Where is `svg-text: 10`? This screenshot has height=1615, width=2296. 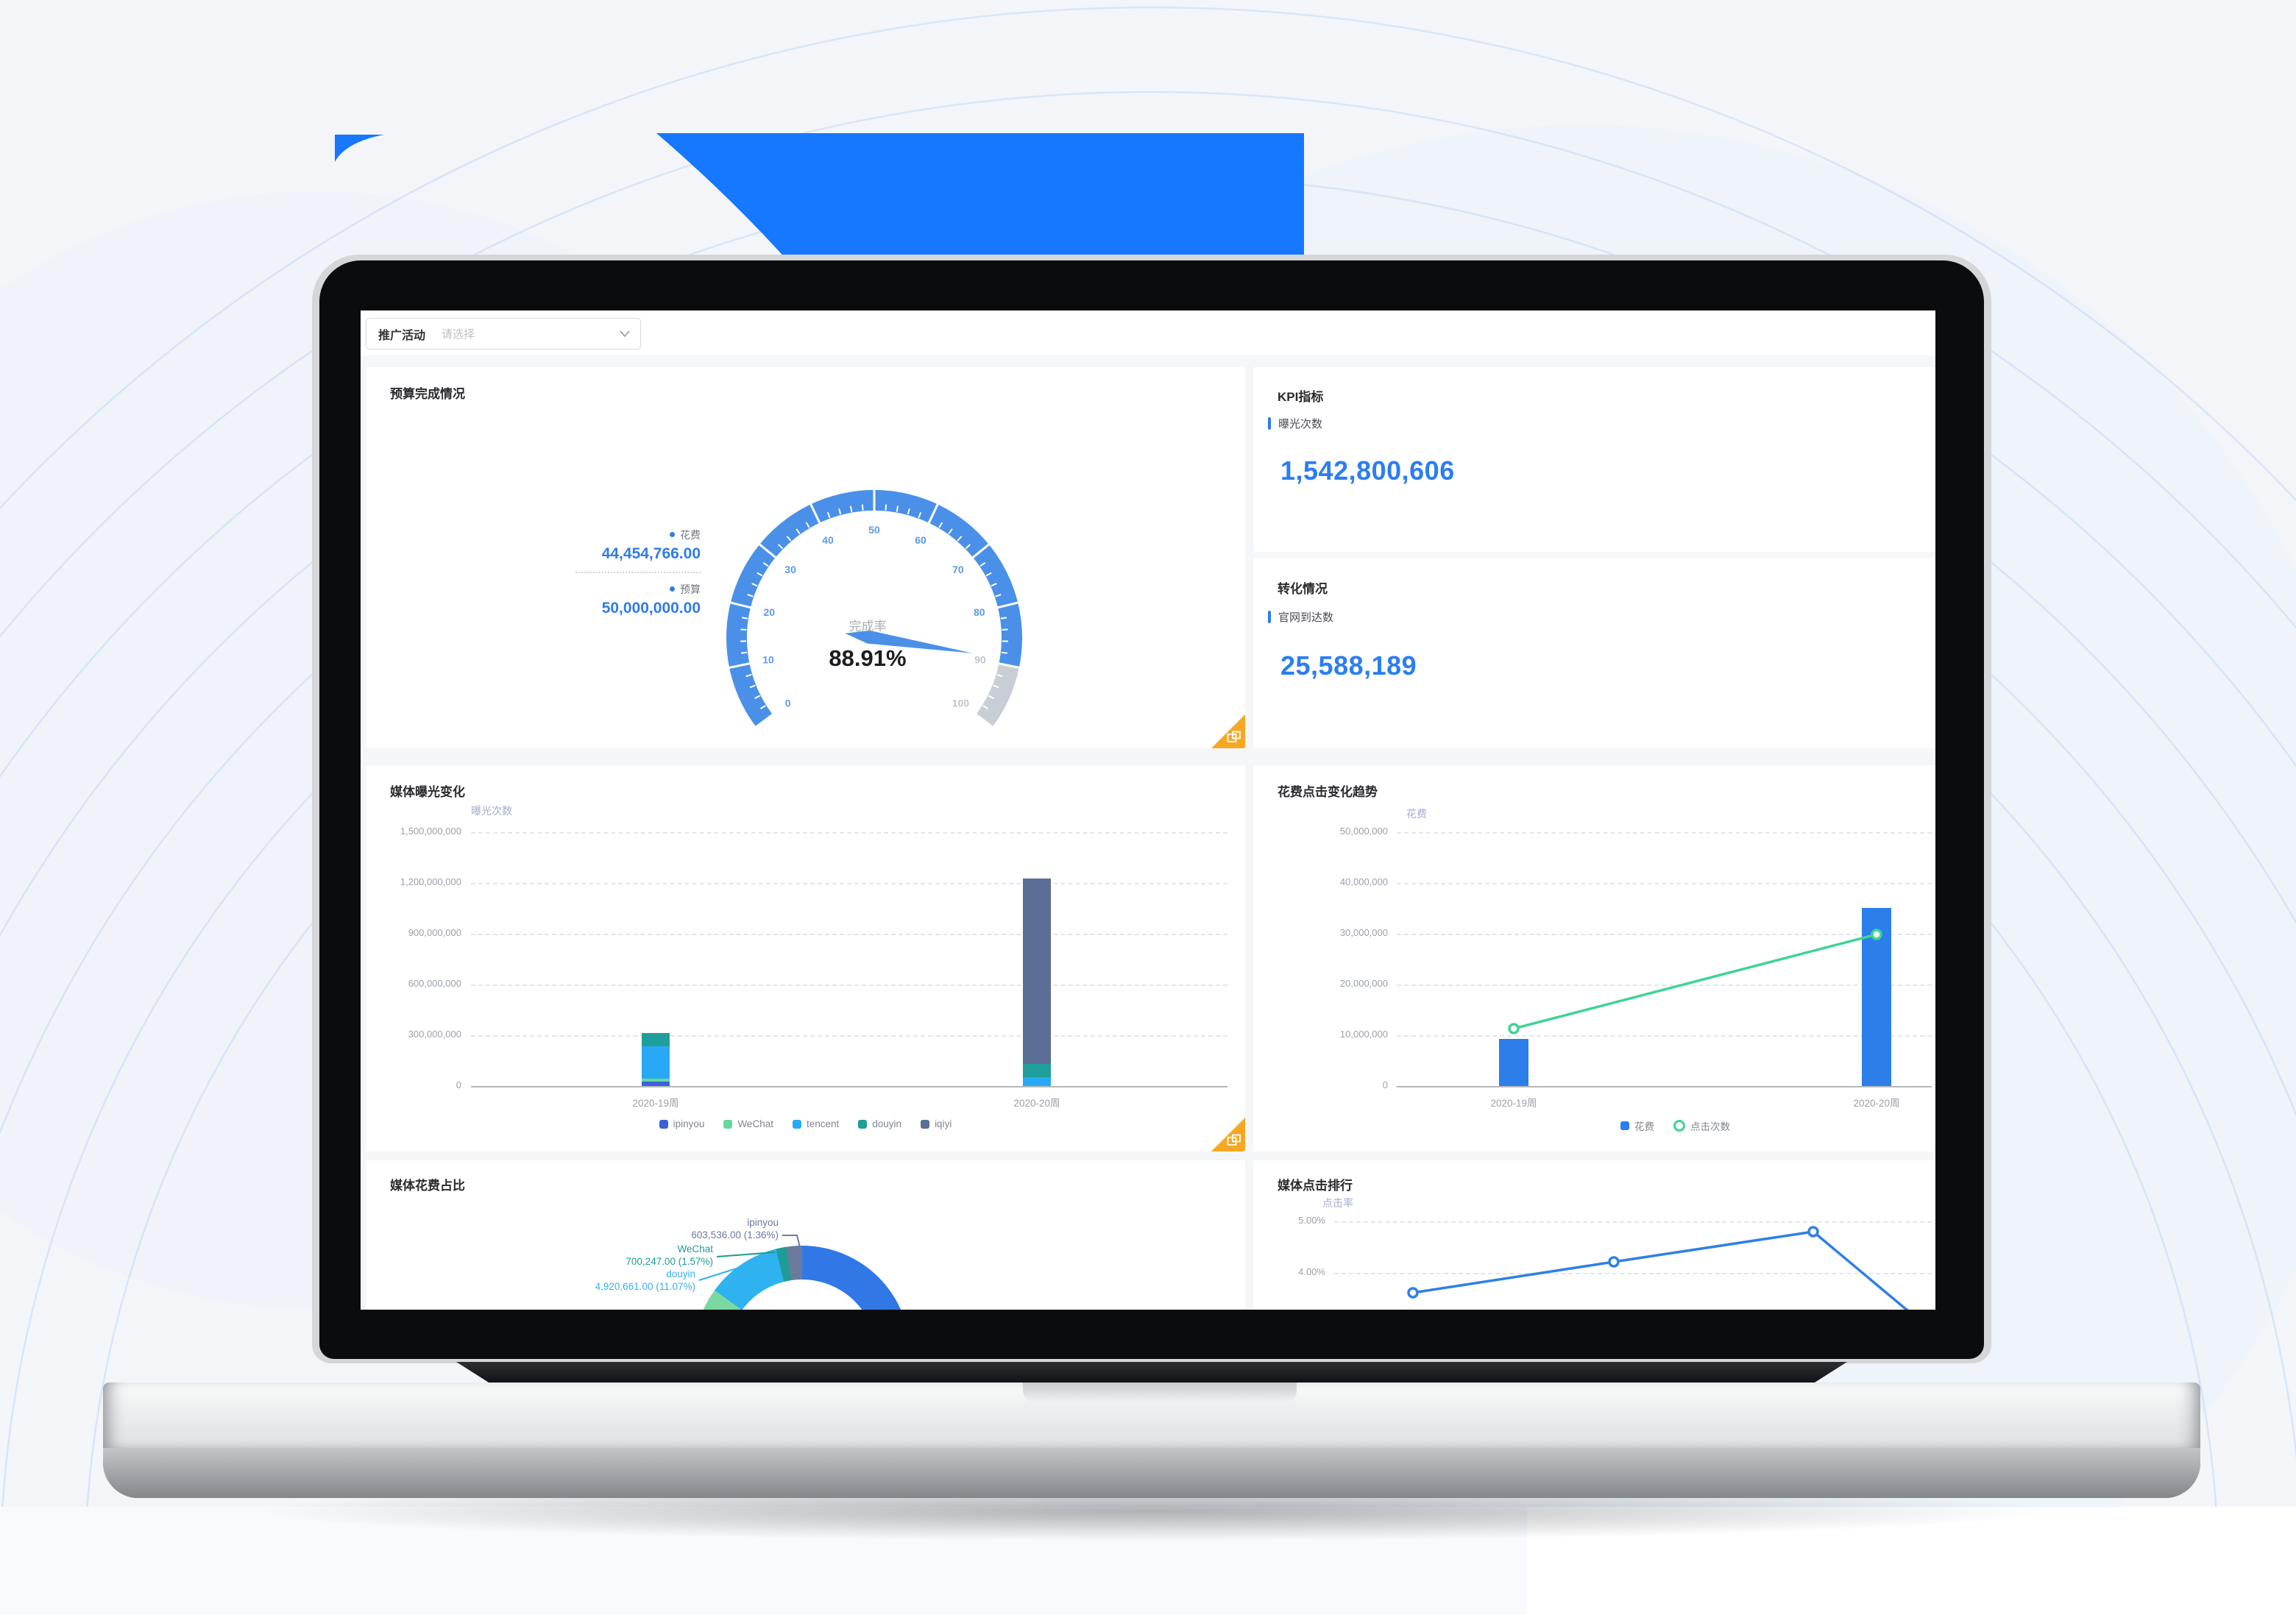
svg-text: 10 is located at coordinates (768, 660).